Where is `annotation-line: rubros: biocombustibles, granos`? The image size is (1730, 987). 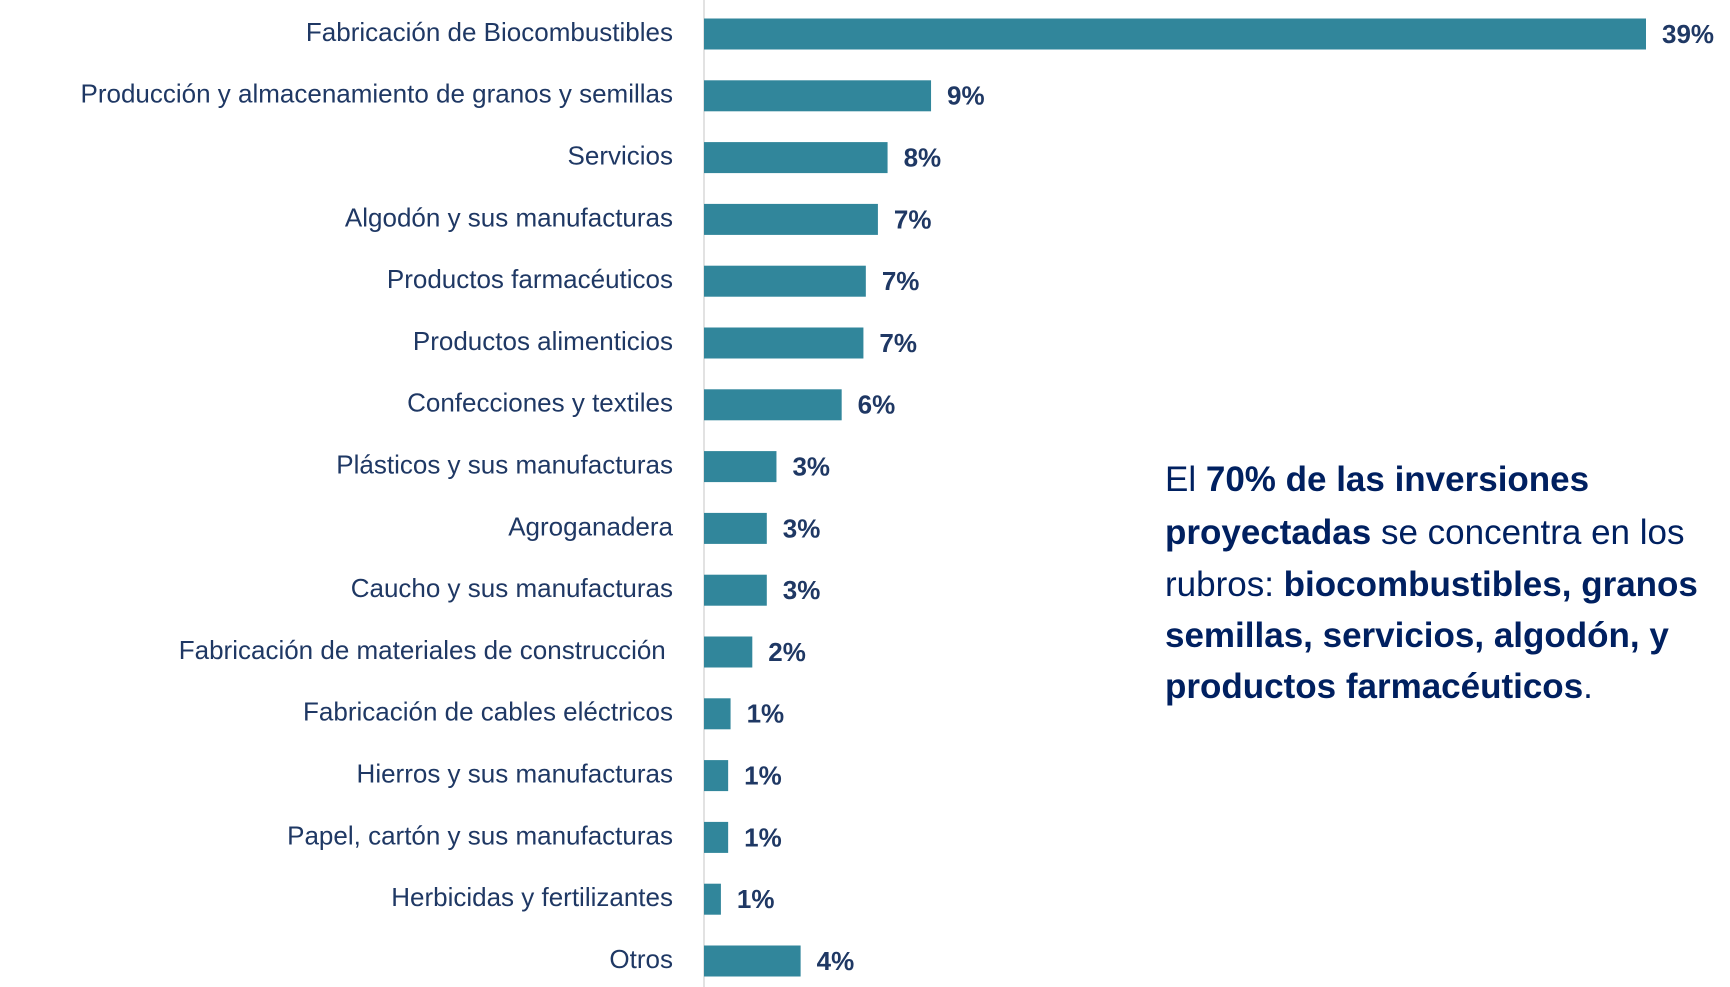
annotation-line: rubros: biocombustibles, granos is located at coordinates (1431, 584).